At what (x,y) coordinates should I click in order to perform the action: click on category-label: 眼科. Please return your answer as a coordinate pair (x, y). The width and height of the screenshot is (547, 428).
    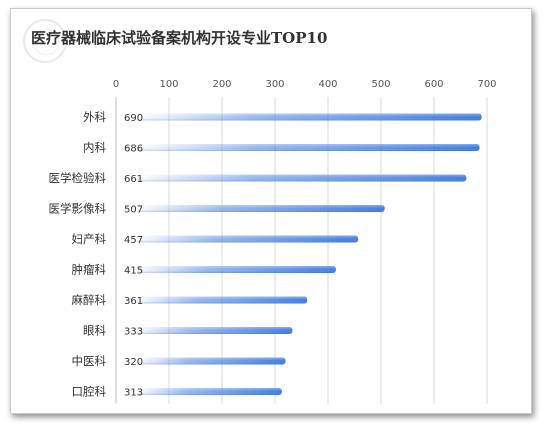
    Looking at the image, I should click on (94, 331).